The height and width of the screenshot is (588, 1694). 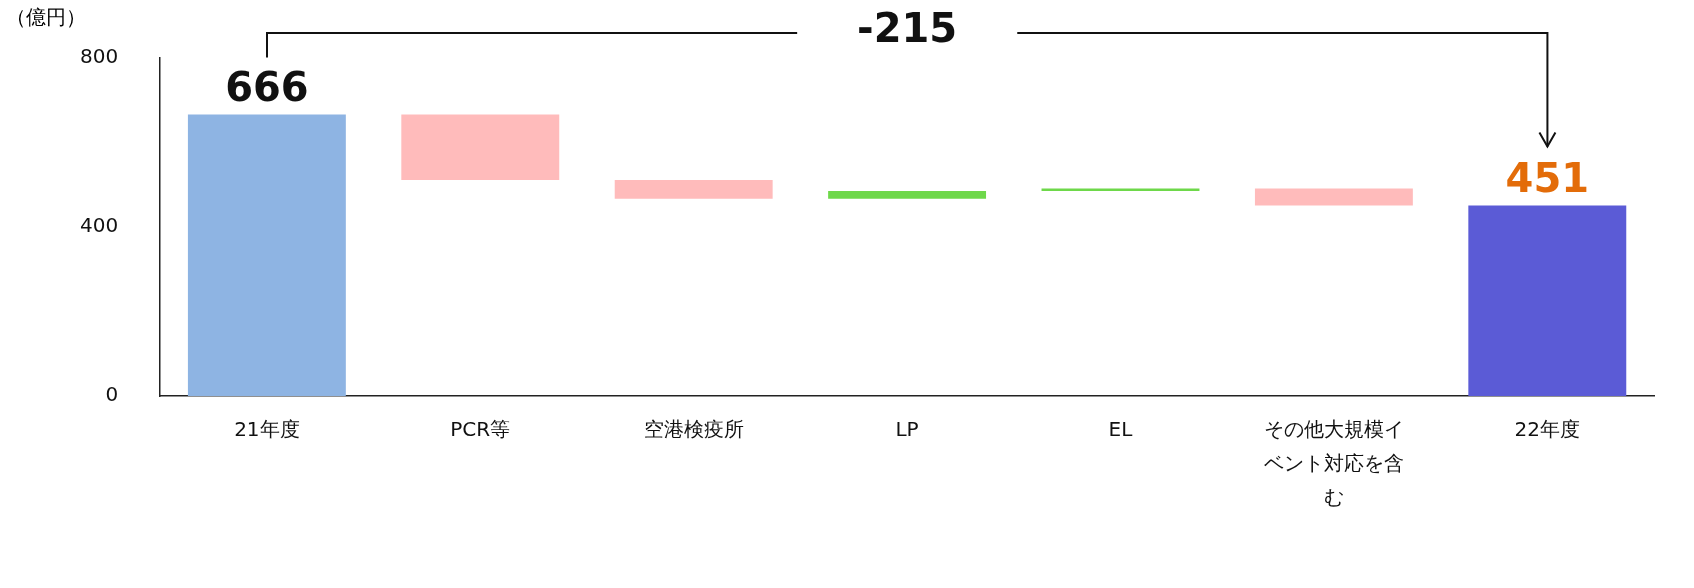 What do you see at coordinates (99, 56) in the screenshot?
I see `y-tick-label: 800` at bounding box center [99, 56].